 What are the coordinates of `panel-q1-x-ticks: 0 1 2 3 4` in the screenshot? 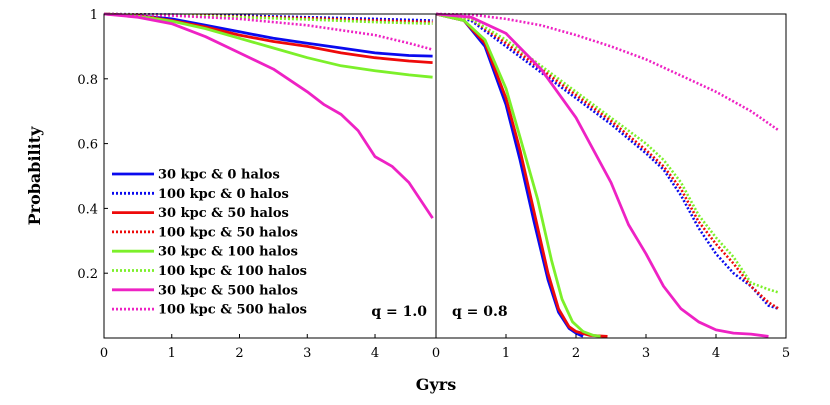 It's located at (239, 347).